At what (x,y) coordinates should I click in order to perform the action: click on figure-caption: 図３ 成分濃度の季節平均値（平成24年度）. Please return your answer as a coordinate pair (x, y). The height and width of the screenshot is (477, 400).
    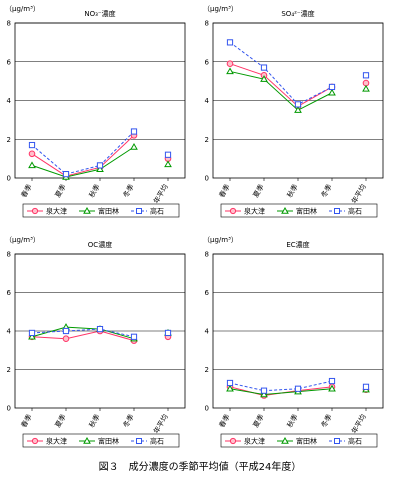
    Looking at the image, I should click on (200, 467).